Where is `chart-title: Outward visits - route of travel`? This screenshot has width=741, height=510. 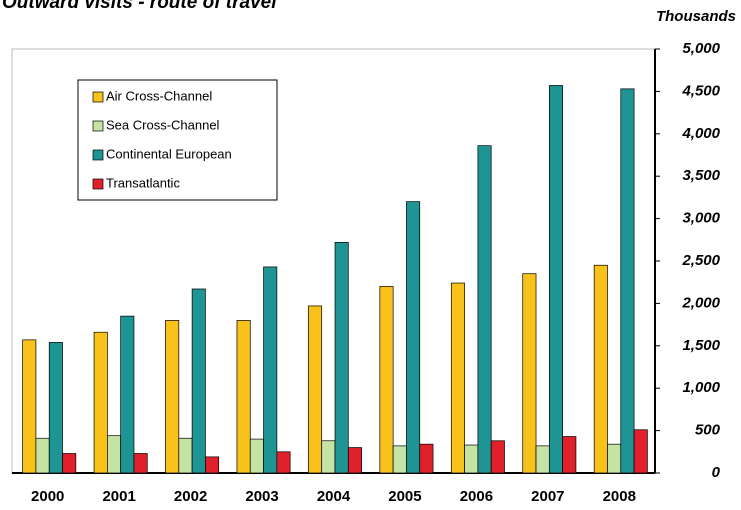 chart-title: Outward visits - route of travel is located at coordinates (139, 6).